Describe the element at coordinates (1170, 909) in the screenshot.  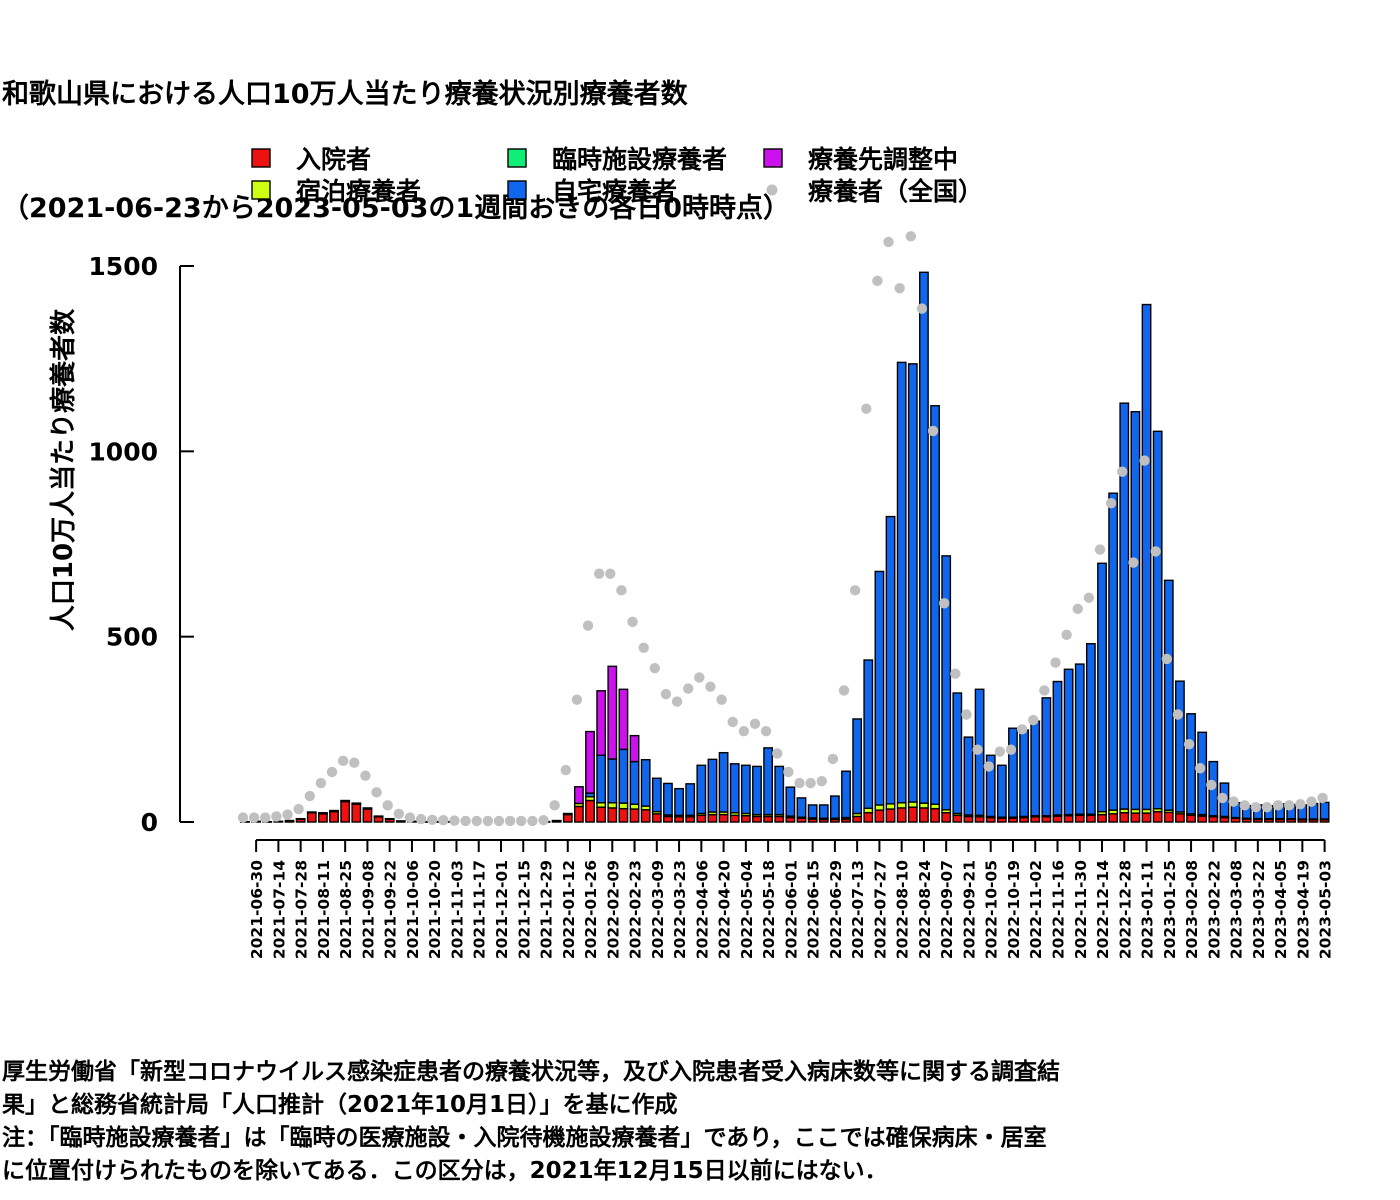
I see `x-tick-label: 2023-01-25` at that location.